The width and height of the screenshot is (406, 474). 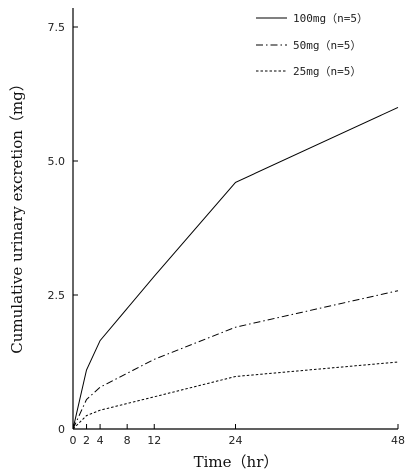 I want to click on x-axis-title: Time（hr）, so click(x=236, y=462).